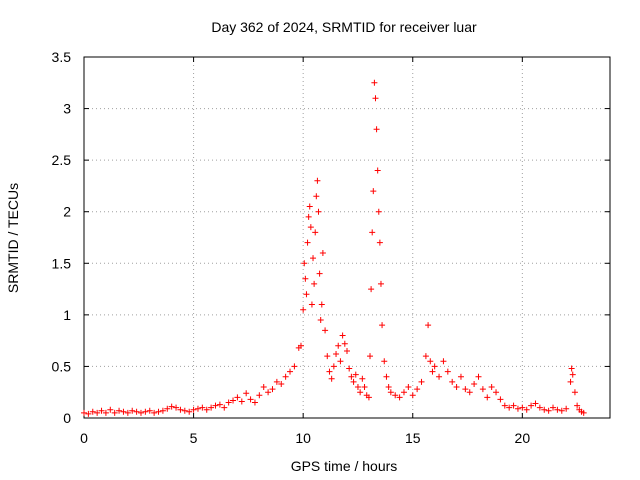  What do you see at coordinates (67, 212) in the screenshot?
I see `y-tick-label: 2` at bounding box center [67, 212].